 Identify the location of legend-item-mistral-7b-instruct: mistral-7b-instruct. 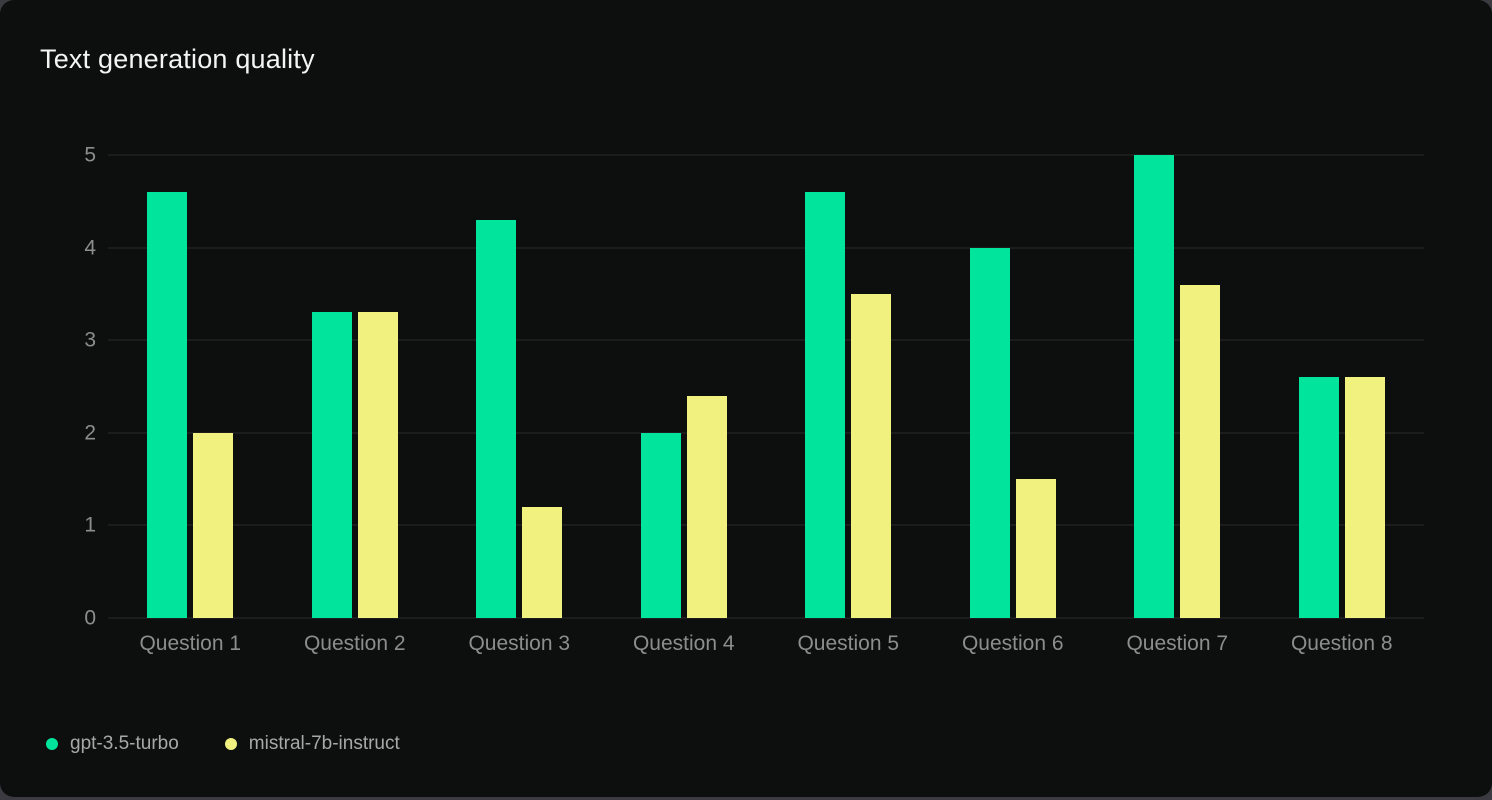
(312, 744).